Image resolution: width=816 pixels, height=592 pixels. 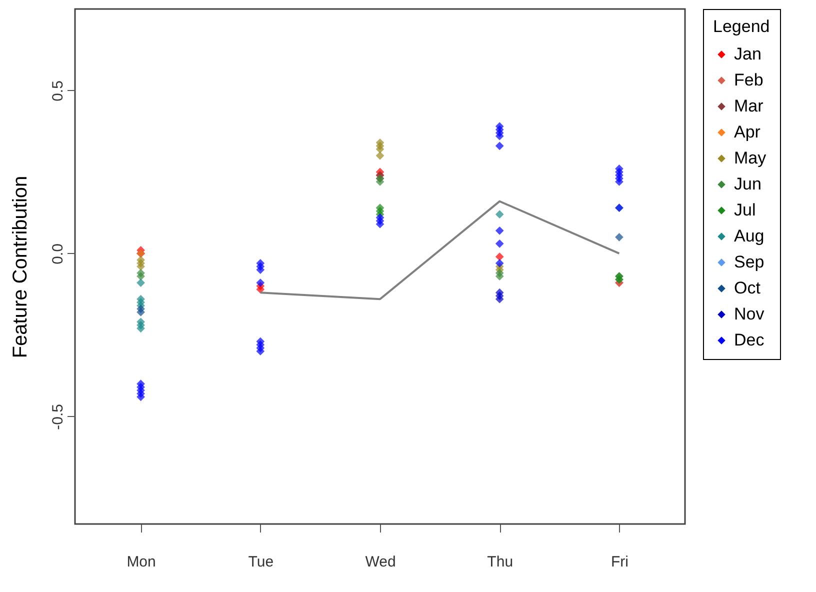 I want to click on legend-label: Oct, so click(x=747, y=288).